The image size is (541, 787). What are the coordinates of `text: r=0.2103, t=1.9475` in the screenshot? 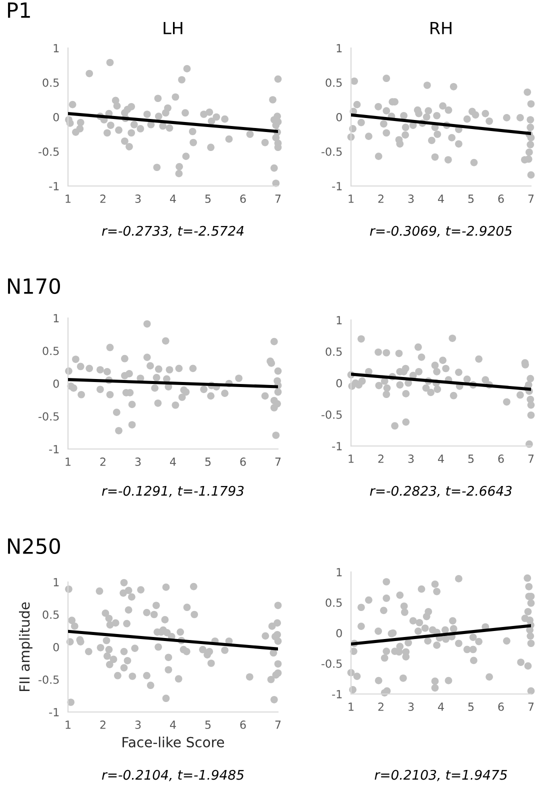 It's located at (440, 776).